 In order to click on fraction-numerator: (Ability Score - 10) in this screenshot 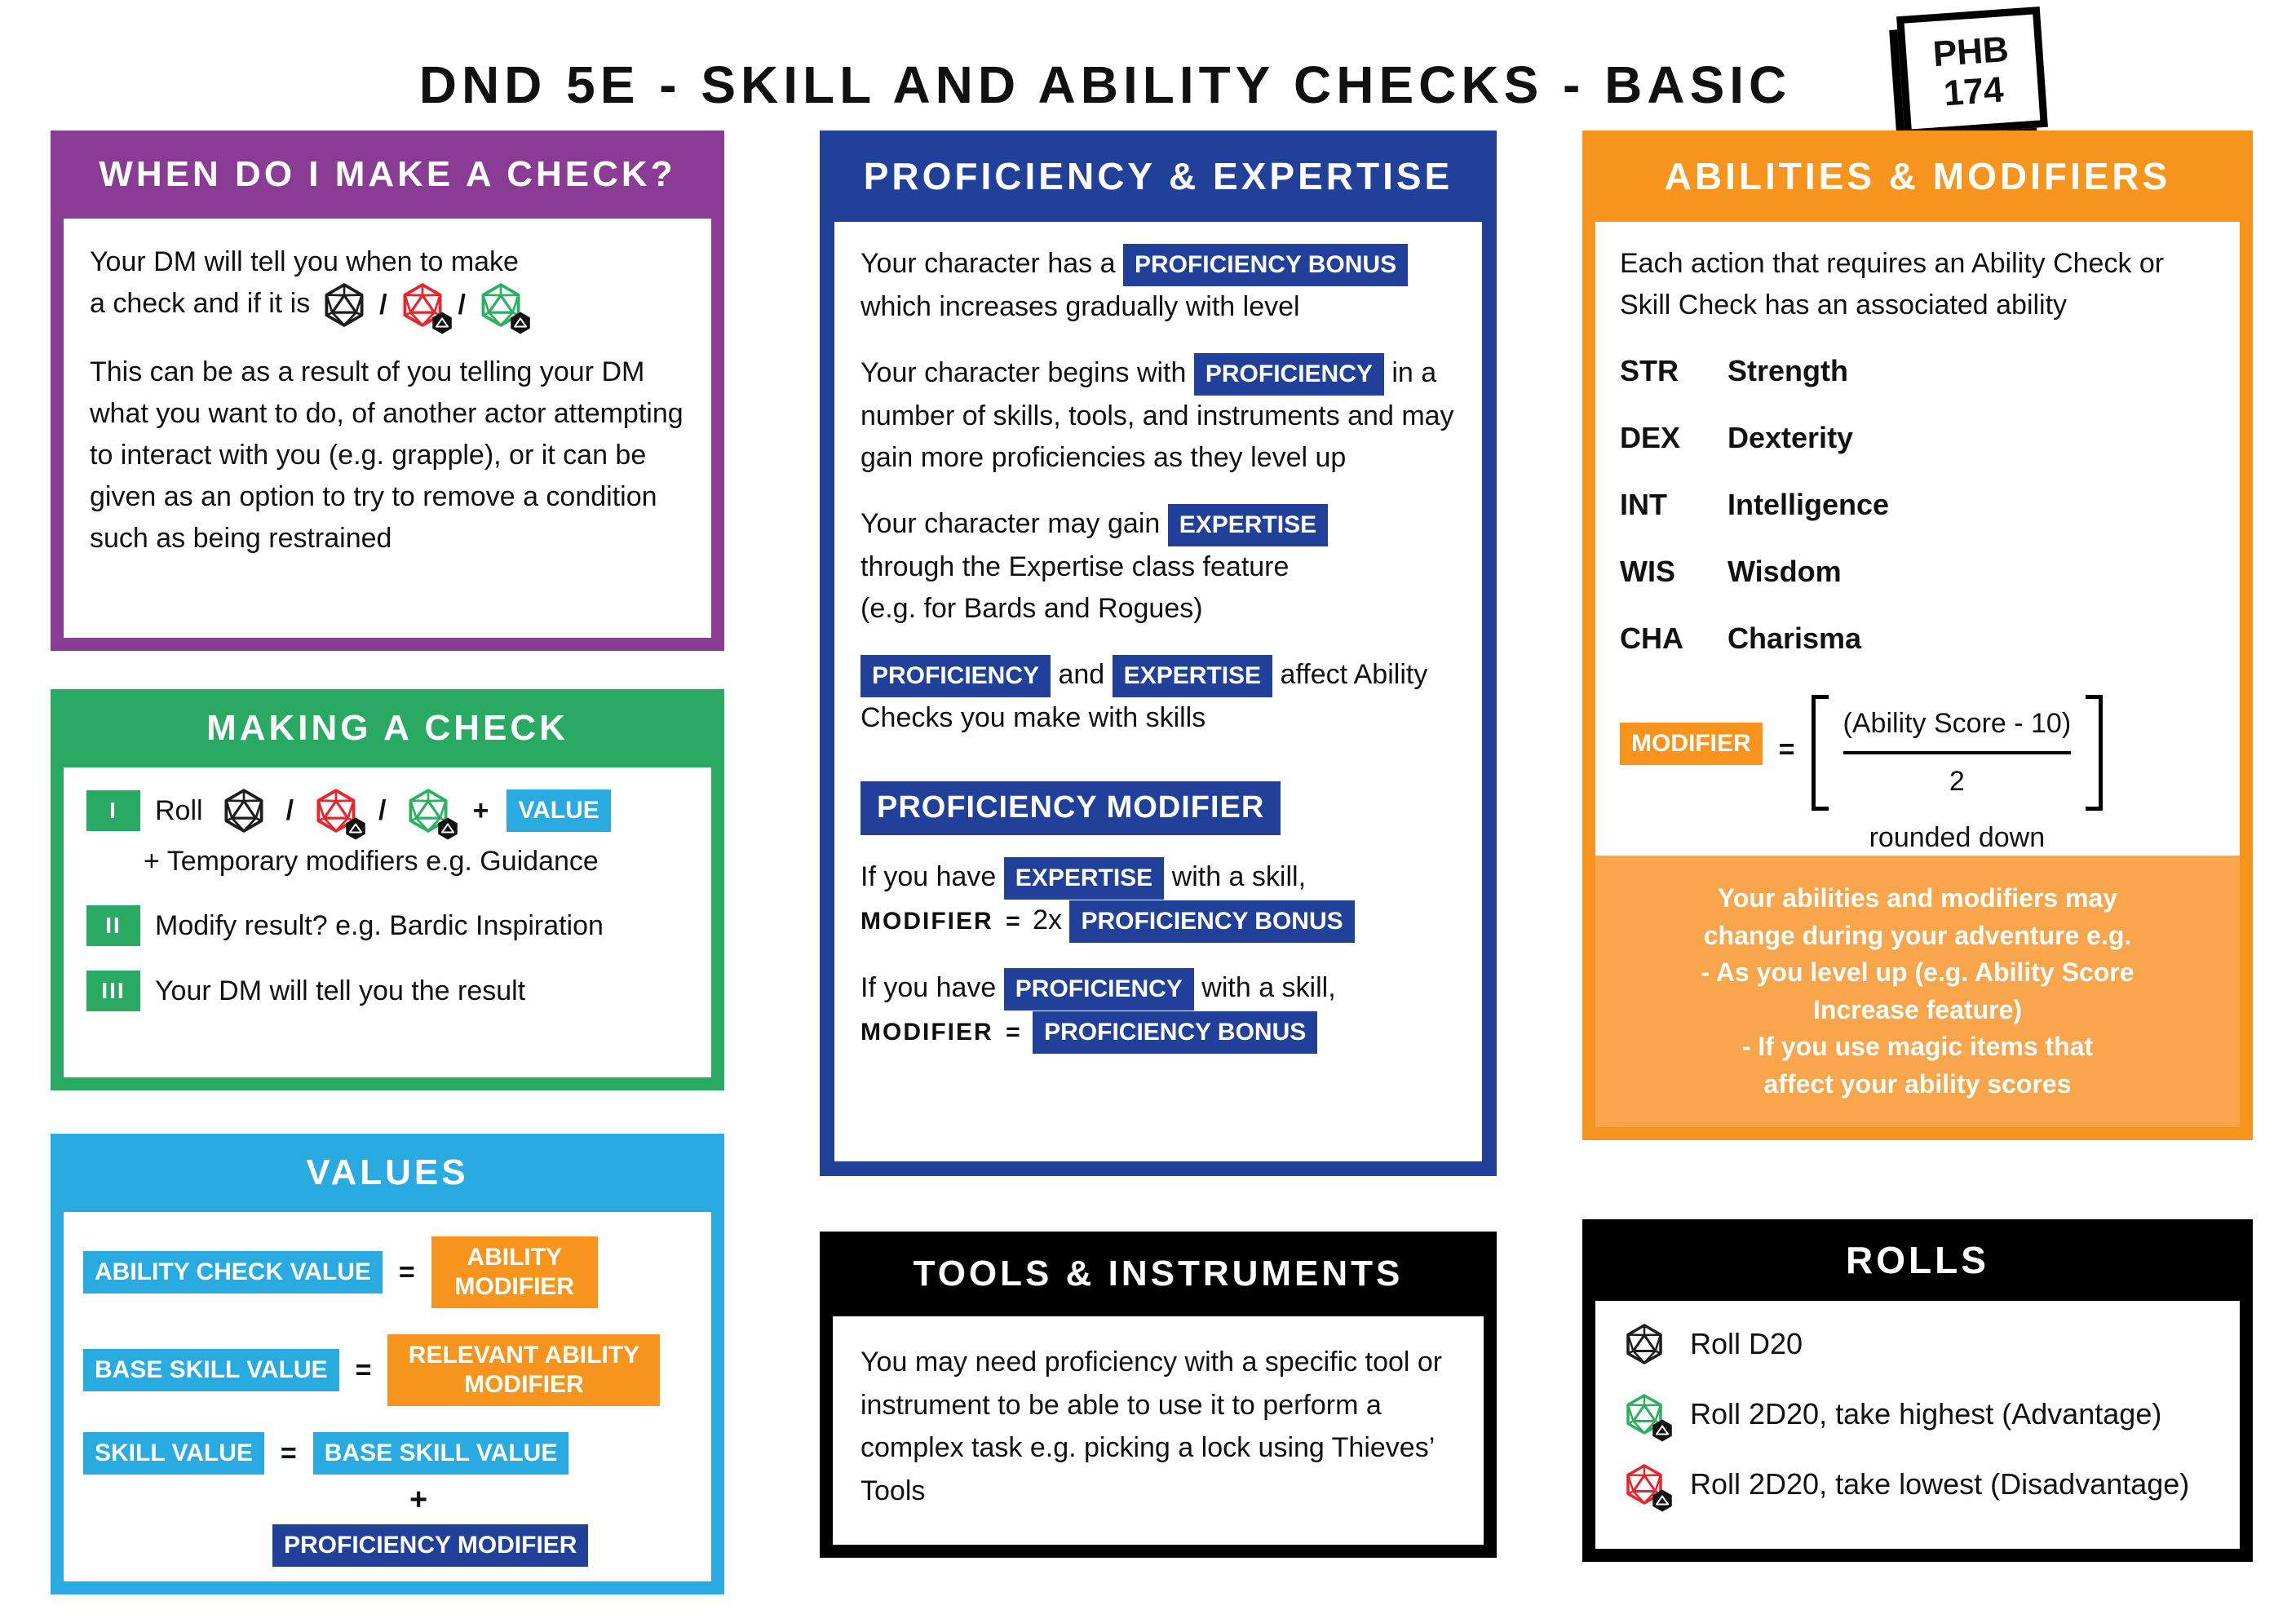, I will do `click(1958, 723)`.